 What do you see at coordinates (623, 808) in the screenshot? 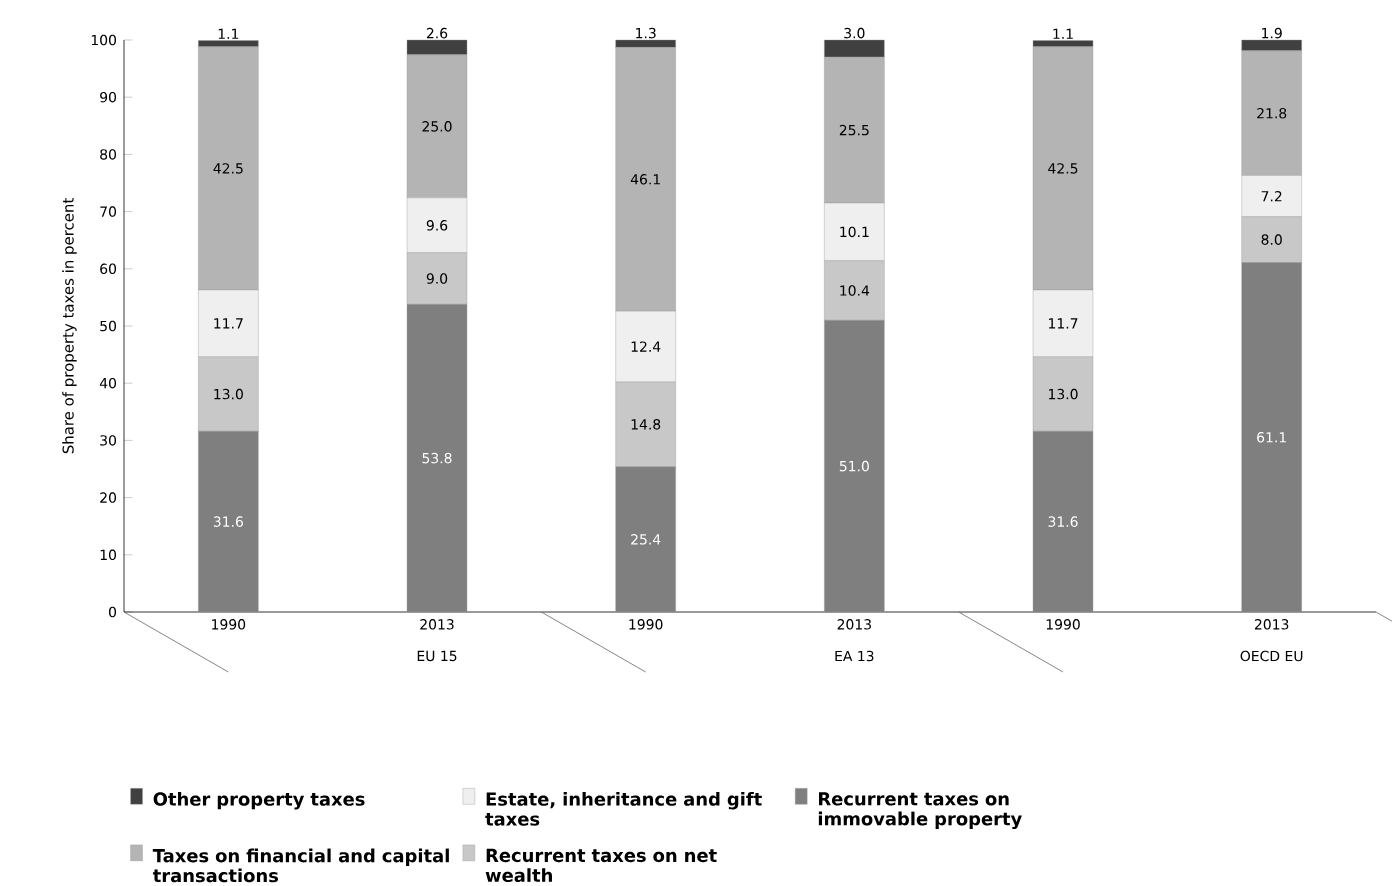
I see `legend-label: Estate, inheritance and gift taxes` at bounding box center [623, 808].